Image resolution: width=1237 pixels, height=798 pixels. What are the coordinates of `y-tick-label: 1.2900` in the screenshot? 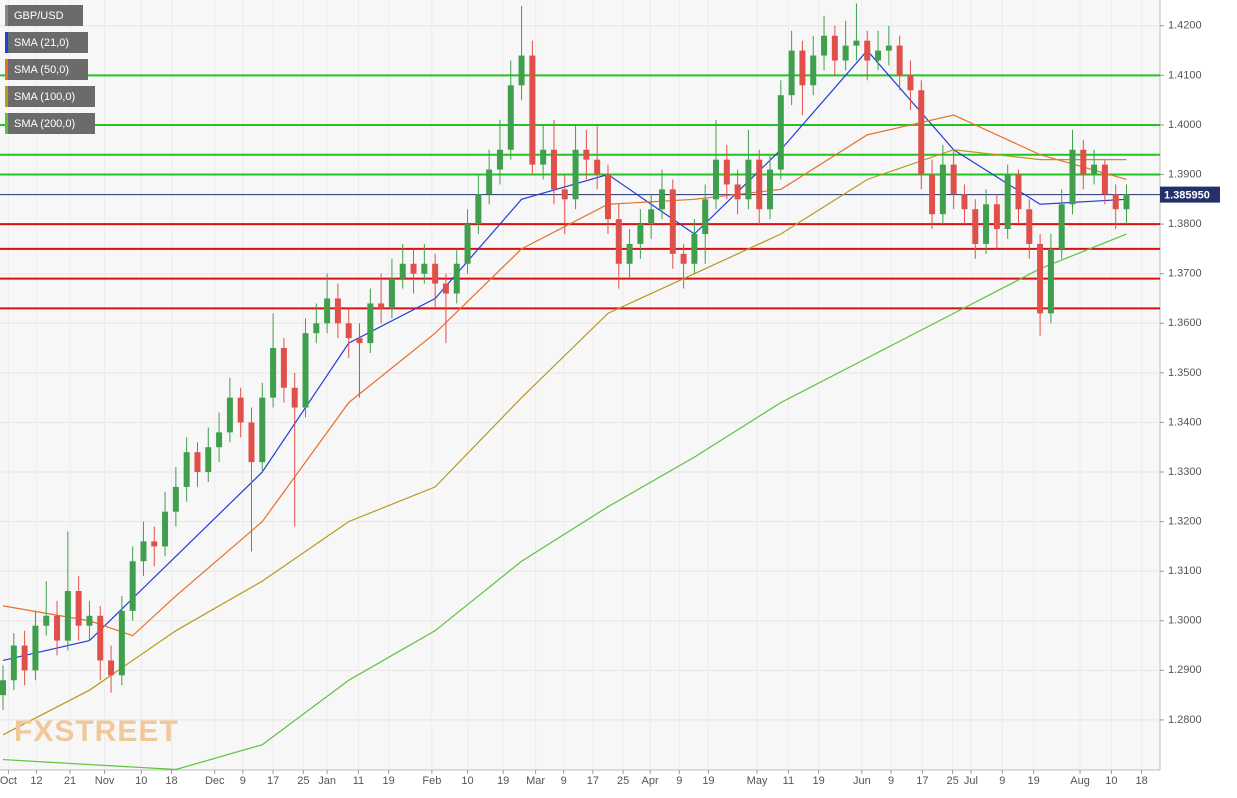 It's located at (1185, 670).